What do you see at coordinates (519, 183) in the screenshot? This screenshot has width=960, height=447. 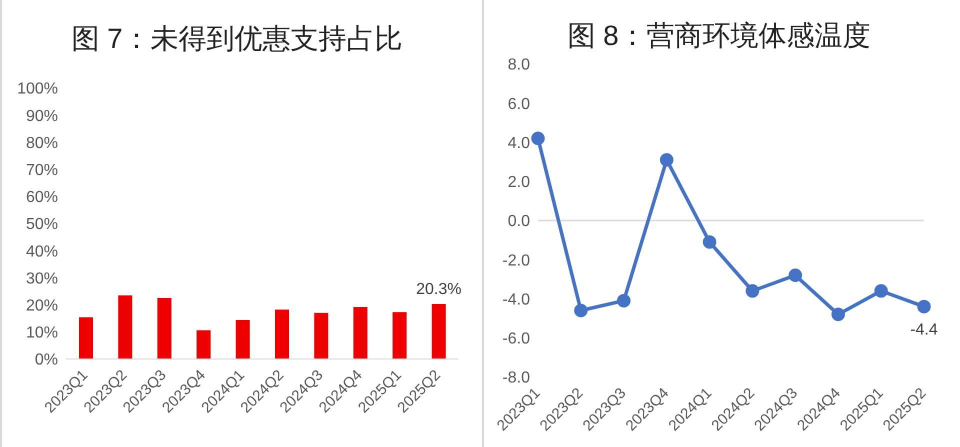 I see `y-tick-label: 2.0` at bounding box center [519, 183].